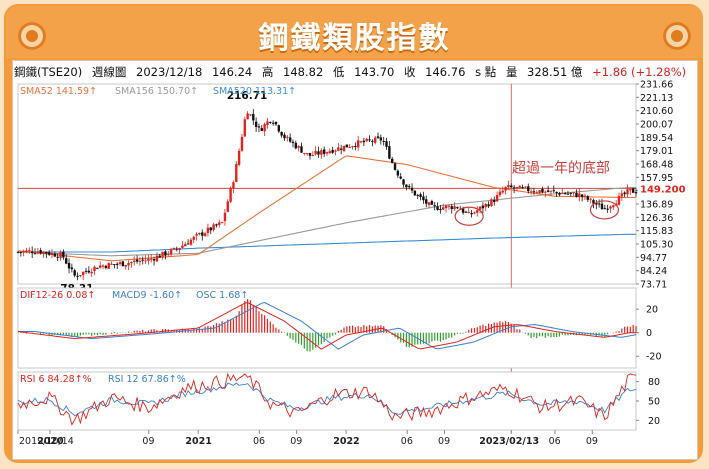 The image size is (709, 469). I want to click on legend-macd9: MACD9 -1.60↑, so click(147, 295).